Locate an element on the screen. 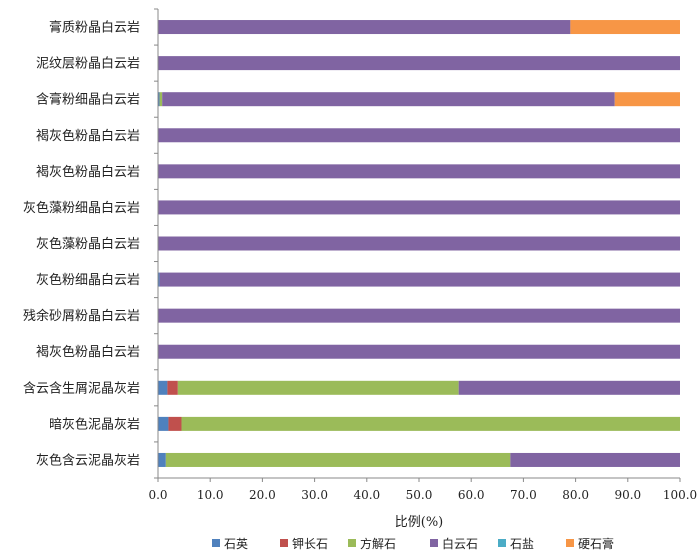 Image resolution: width=700 pixels, height=558 pixels. category-label: 膏质粉晶白云岩 is located at coordinates (94, 28).